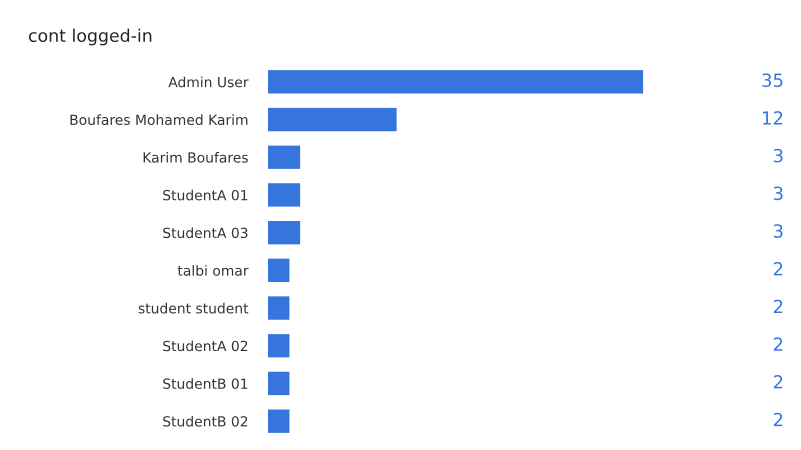 The image size is (801, 450). What do you see at coordinates (193, 308) in the screenshot?
I see `y-tick-label: student student` at bounding box center [193, 308].